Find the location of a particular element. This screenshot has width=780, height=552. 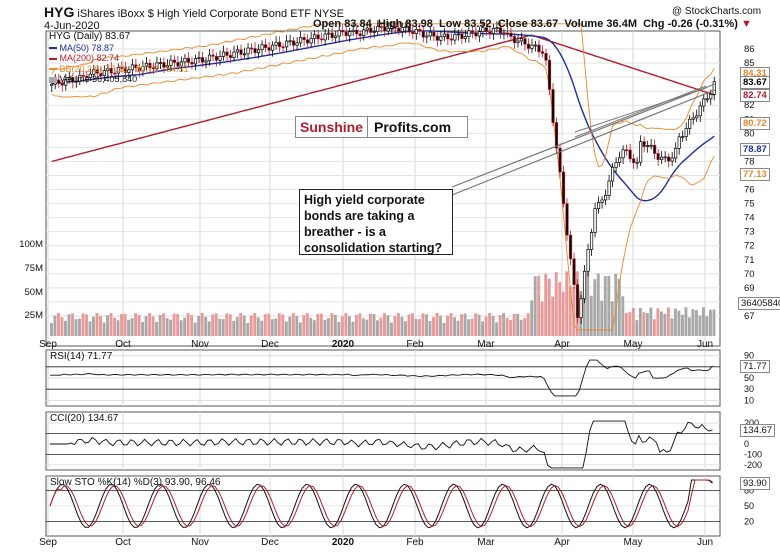

sto-value-box: 93.90 is located at coordinates (755, 484).